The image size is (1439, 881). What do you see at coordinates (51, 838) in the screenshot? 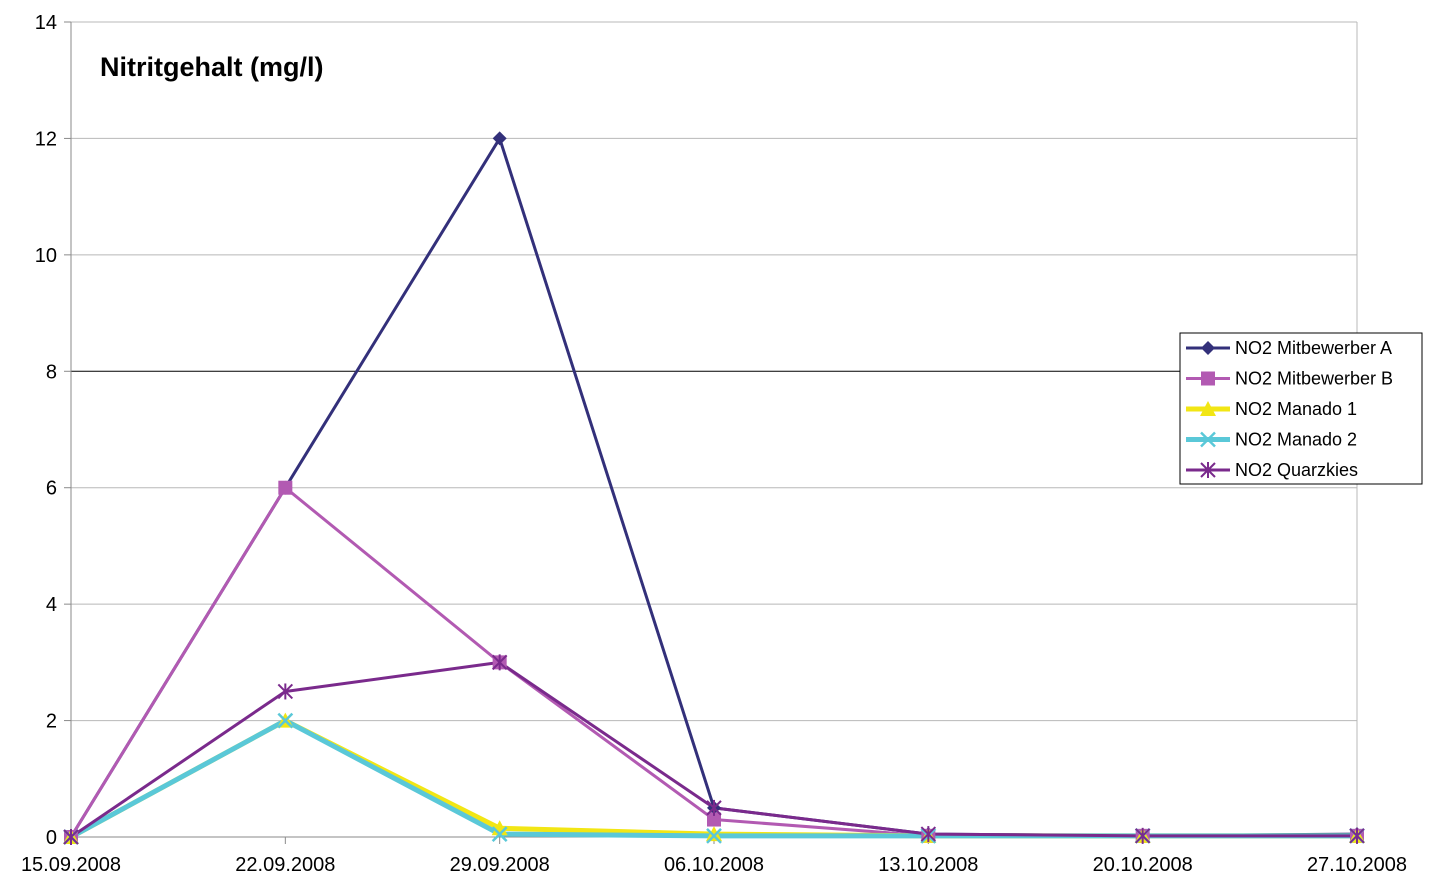
I see `y-tick-label: 0` at bounding box center [51, 838].